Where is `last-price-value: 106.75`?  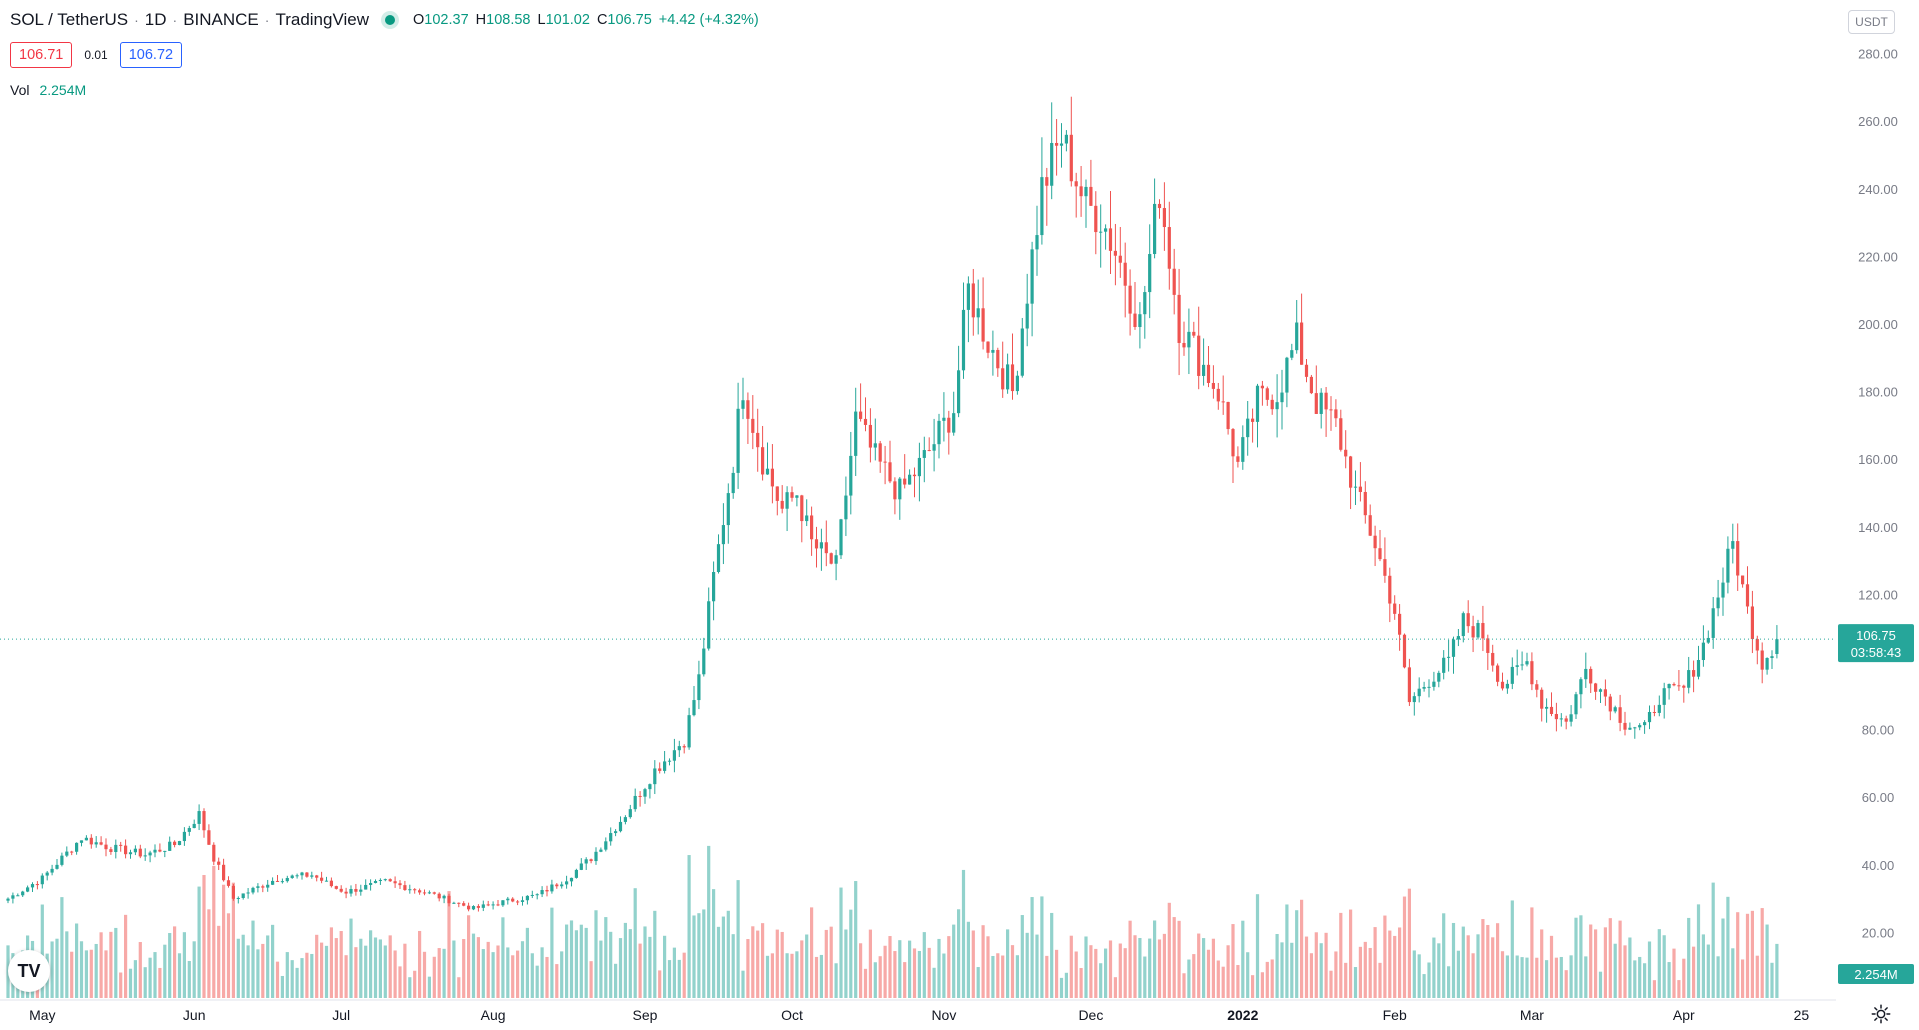
last-price-value: 106.75 is located at coordinates (1876, 635).